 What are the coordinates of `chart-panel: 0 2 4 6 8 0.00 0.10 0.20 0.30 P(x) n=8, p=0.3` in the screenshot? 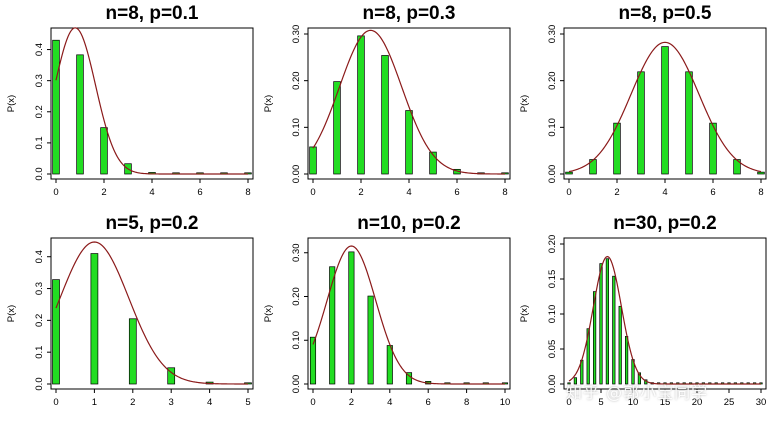 It's located at (387, 100).